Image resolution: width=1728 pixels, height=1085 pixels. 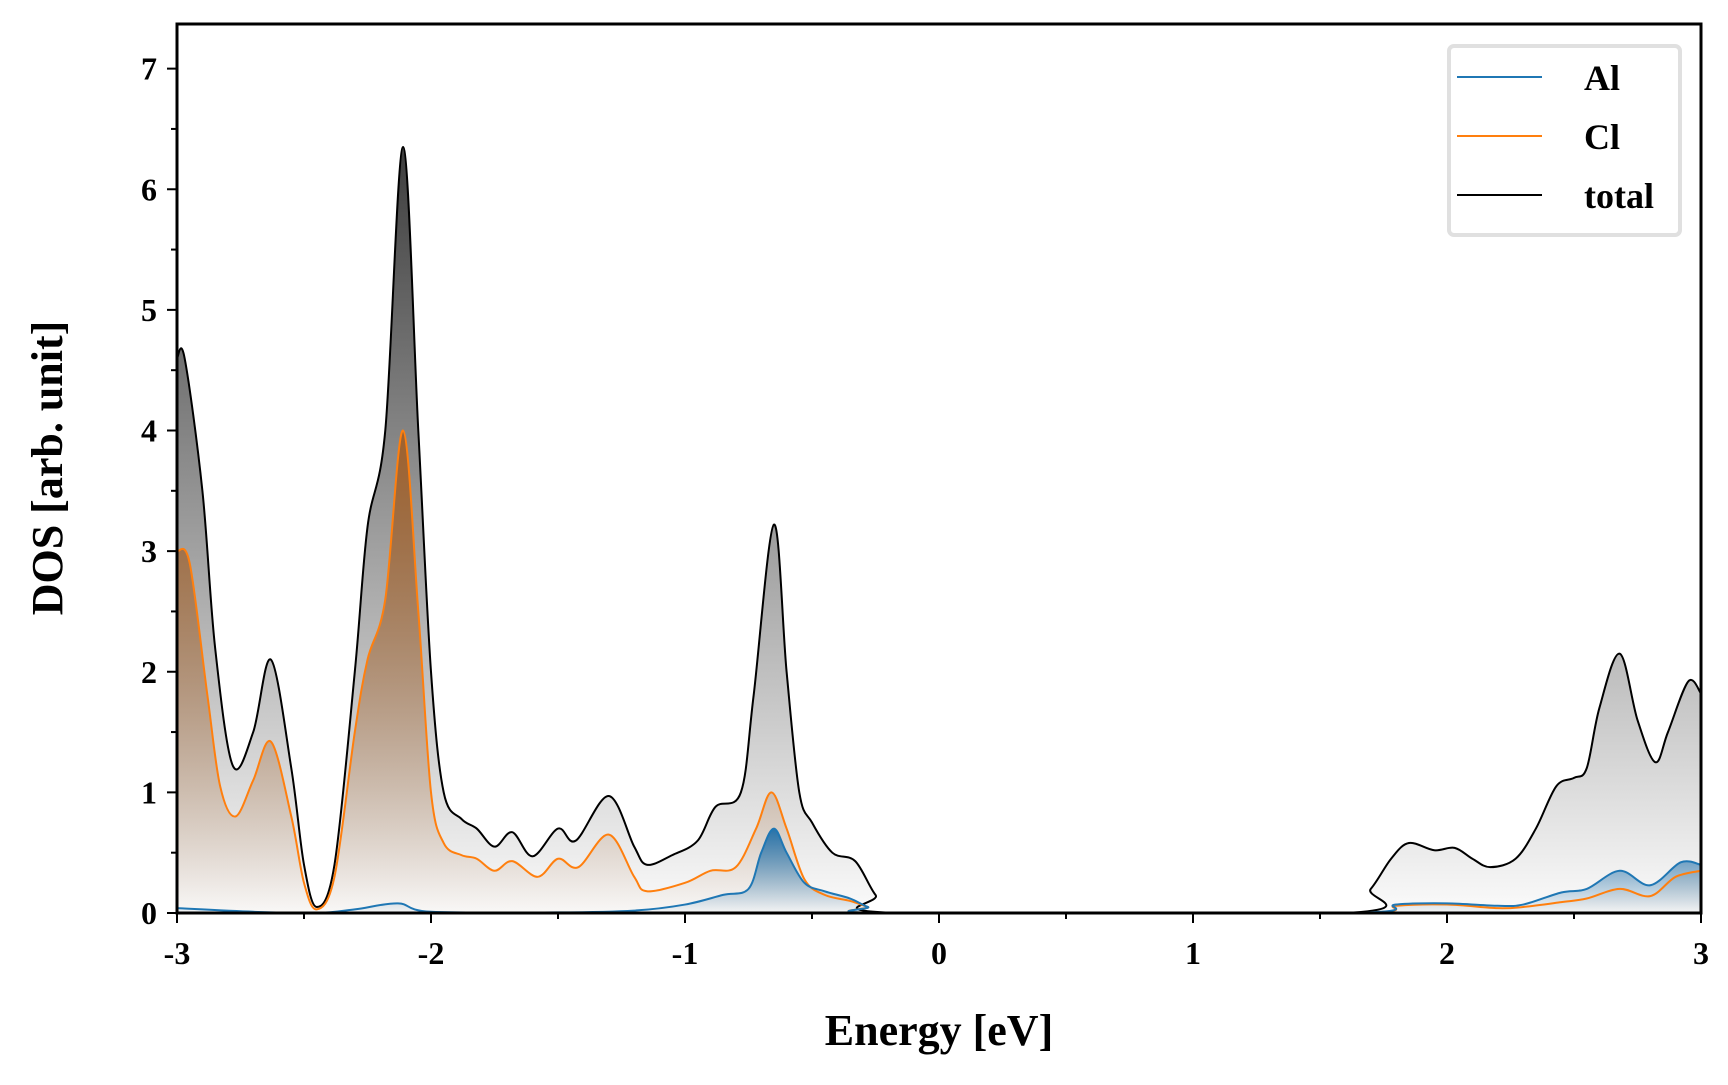 What do you see at coordinates (1701, 953) in the screenshot?
I see `x-tick-label: 3` at bounding box center [1701, 953].